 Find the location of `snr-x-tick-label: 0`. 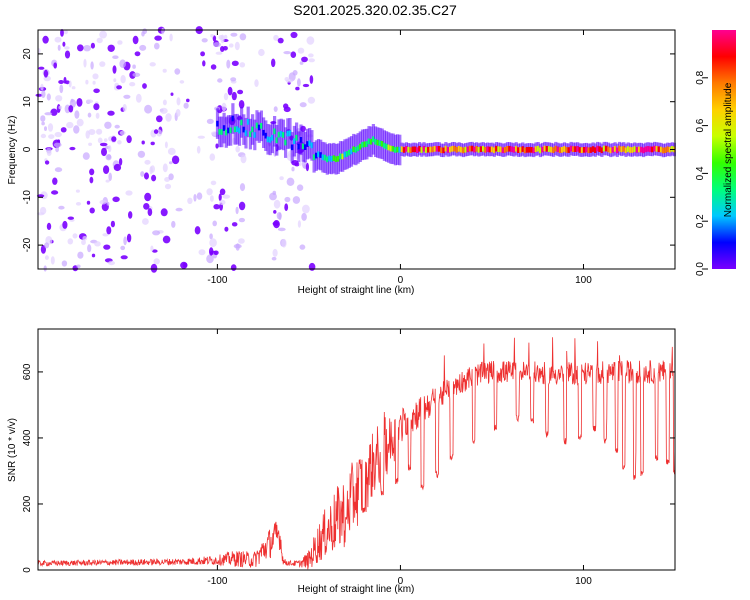

snr-x-tick-label: 0 is located at coordinates (401, 581).